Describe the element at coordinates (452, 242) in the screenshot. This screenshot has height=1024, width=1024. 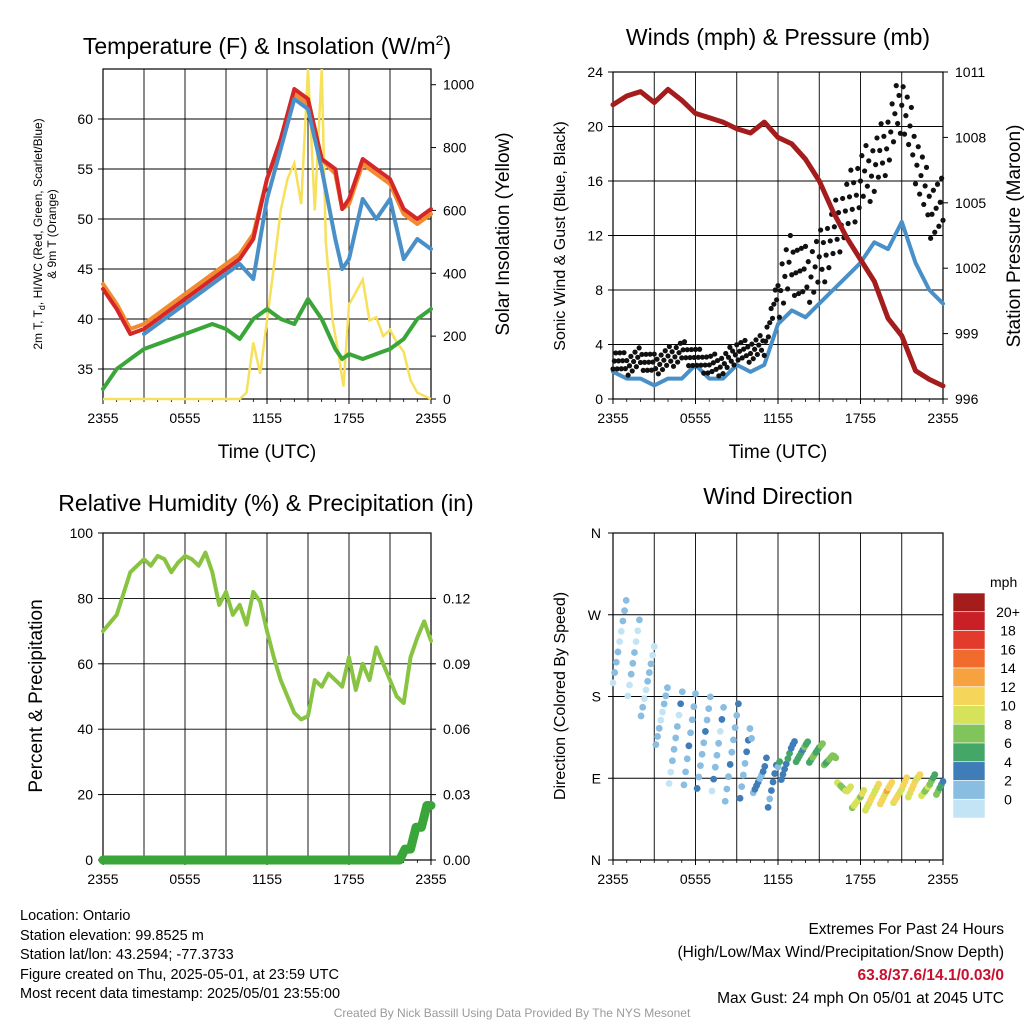
I see `insolation-y-ticks: 0 200 400 600 800 1000` at that location.